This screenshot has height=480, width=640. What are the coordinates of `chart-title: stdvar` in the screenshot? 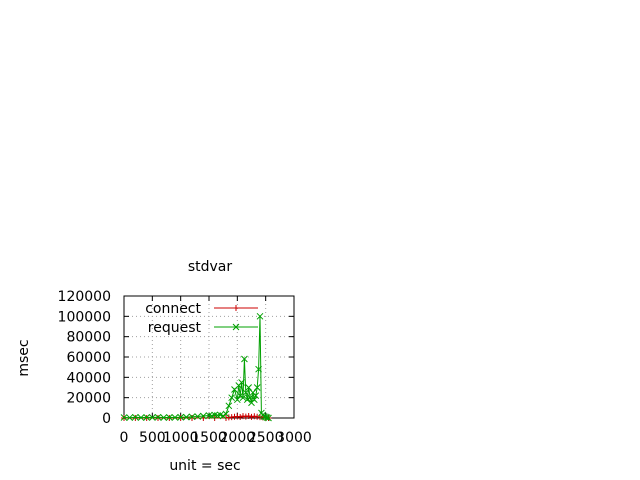 It's located at (210, 267).